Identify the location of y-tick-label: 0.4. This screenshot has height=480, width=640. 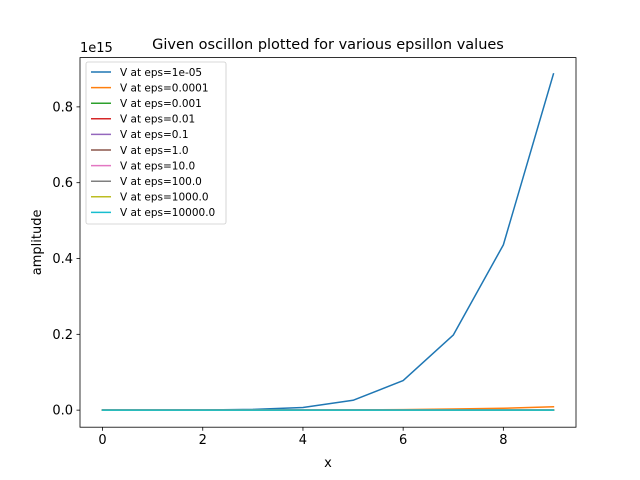
(62, 259).